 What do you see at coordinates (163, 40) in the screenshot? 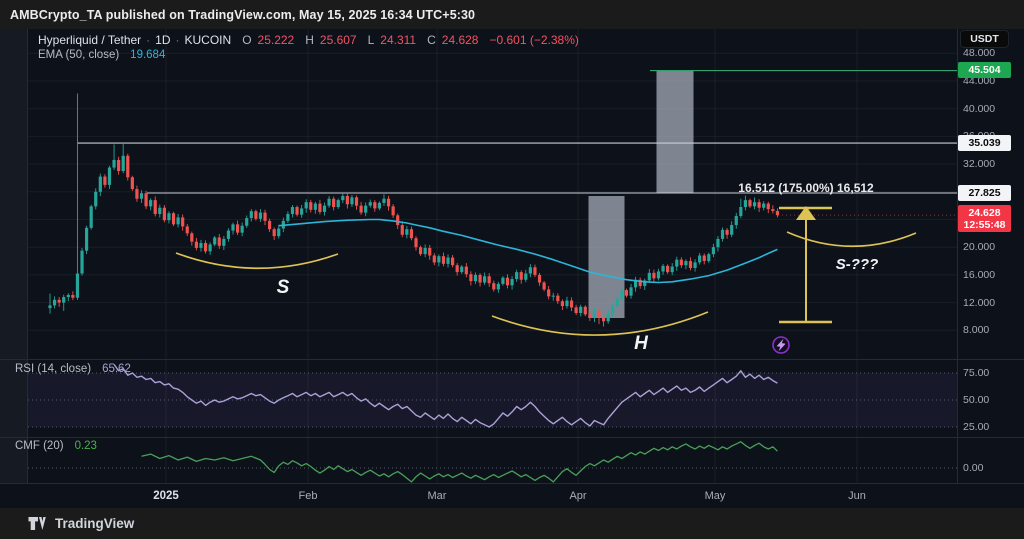
I see `interval-label: 1D` at bounding box center [163, 40].